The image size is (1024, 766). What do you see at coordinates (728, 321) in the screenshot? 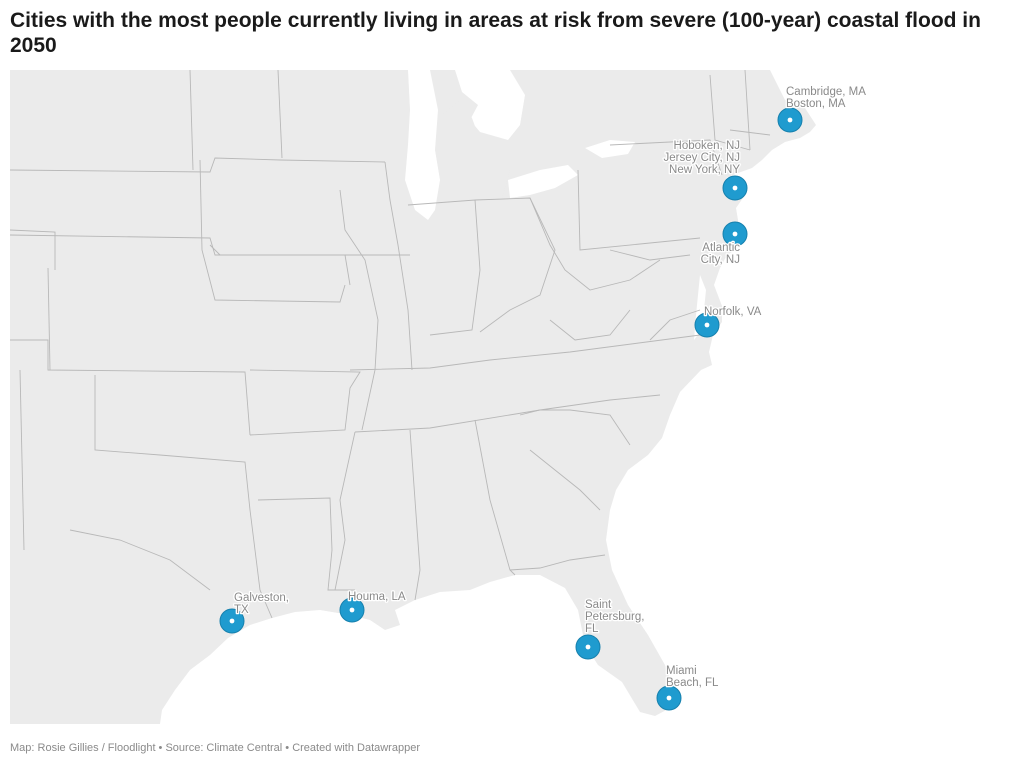
I see `city-marker-norfolk: Norfolk, VA` at bounding box center [728, 321].